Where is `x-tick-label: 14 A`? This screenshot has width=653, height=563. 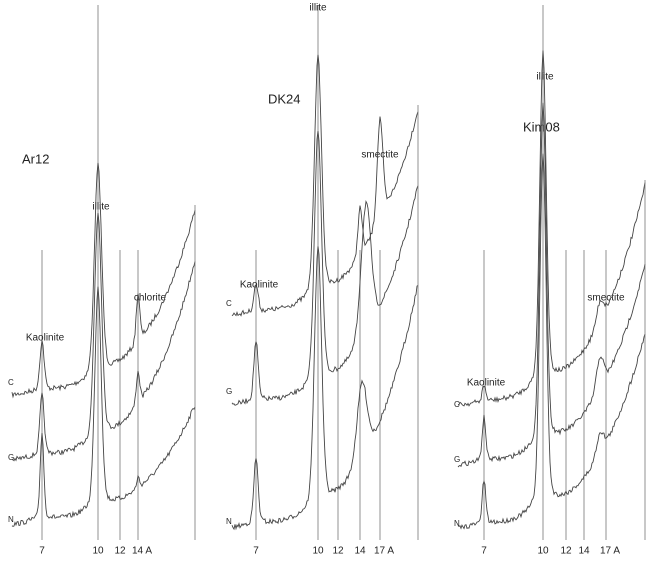 x-tick-label: 14 A is located at coordinates (142, 551).